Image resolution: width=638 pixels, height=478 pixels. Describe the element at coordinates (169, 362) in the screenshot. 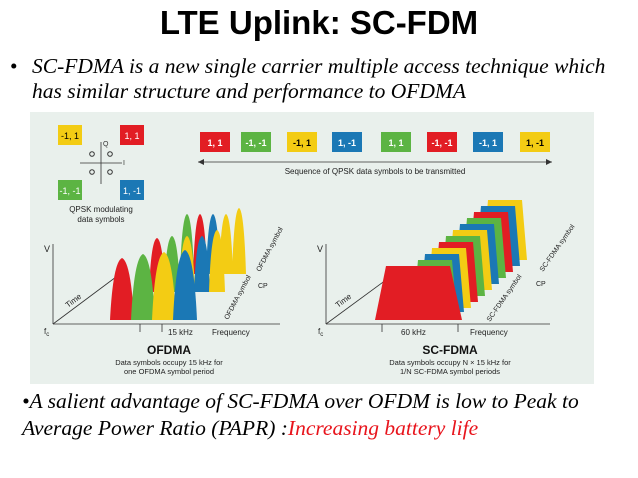

I see `ofdma-caption-1: Data symbols occupy 15 kHz for` at that location.